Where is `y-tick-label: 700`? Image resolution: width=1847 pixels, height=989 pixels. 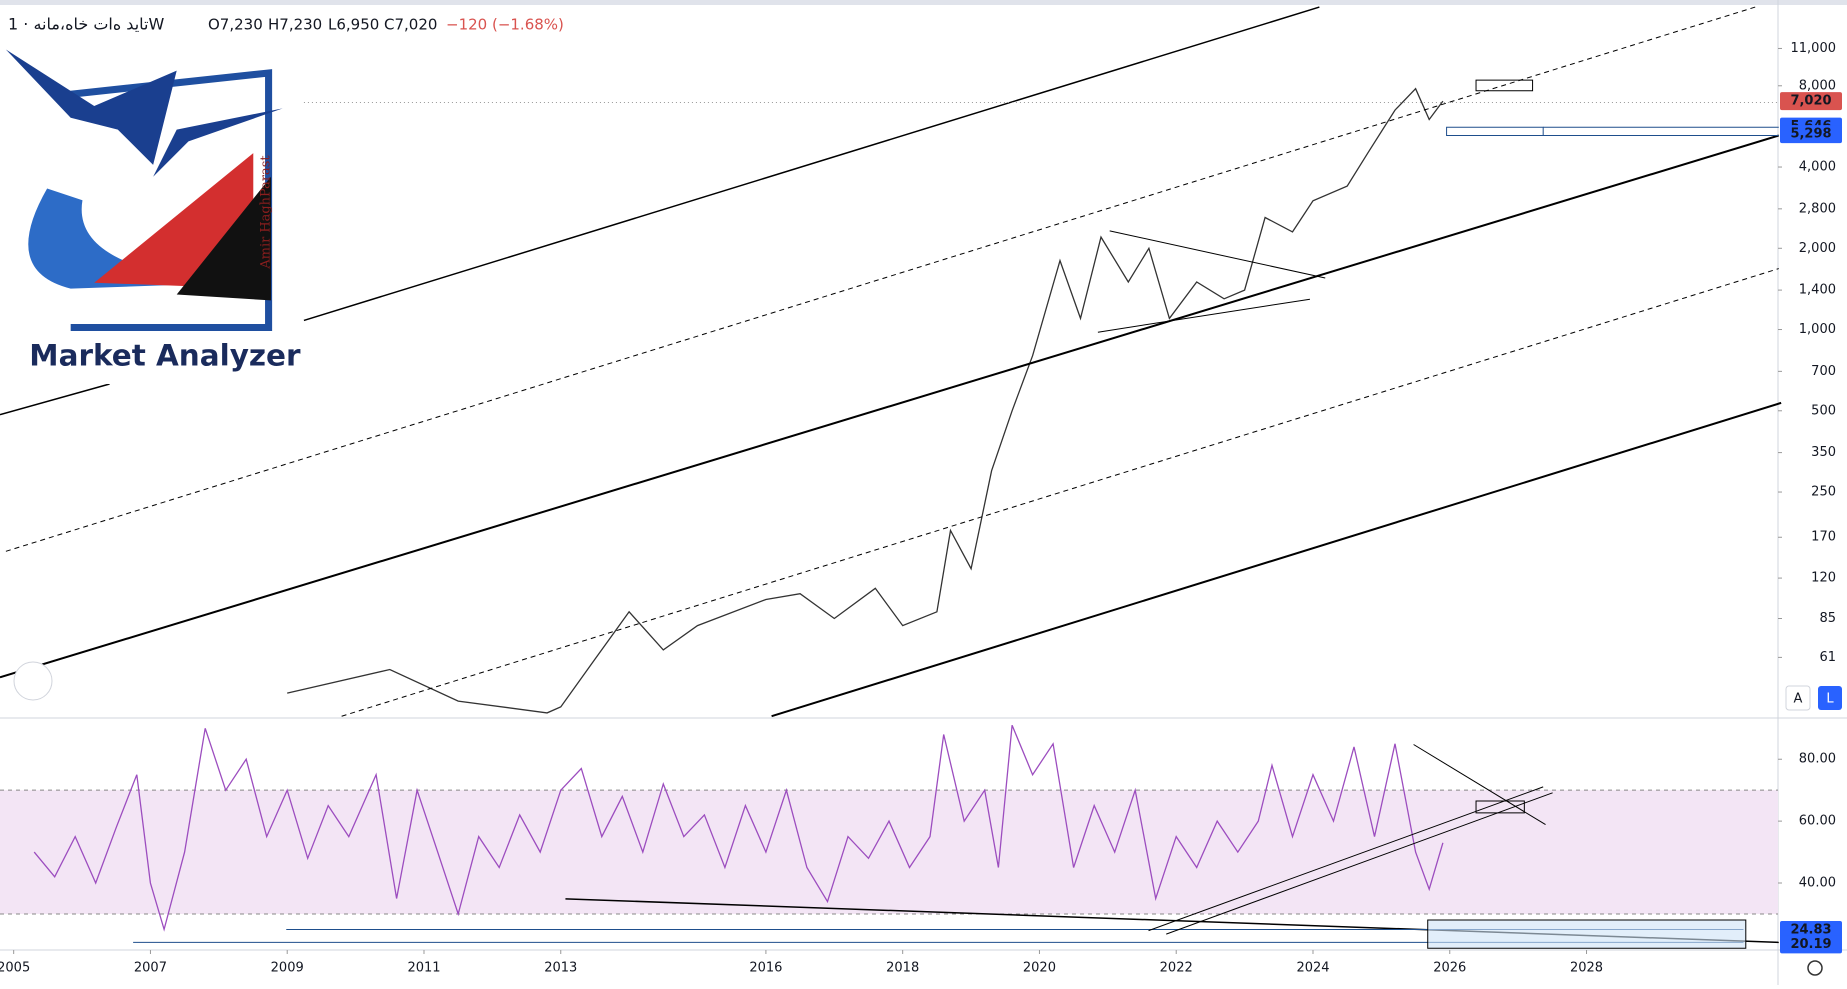 y-tick-label: 700 is located at coordinates (1823, 371).